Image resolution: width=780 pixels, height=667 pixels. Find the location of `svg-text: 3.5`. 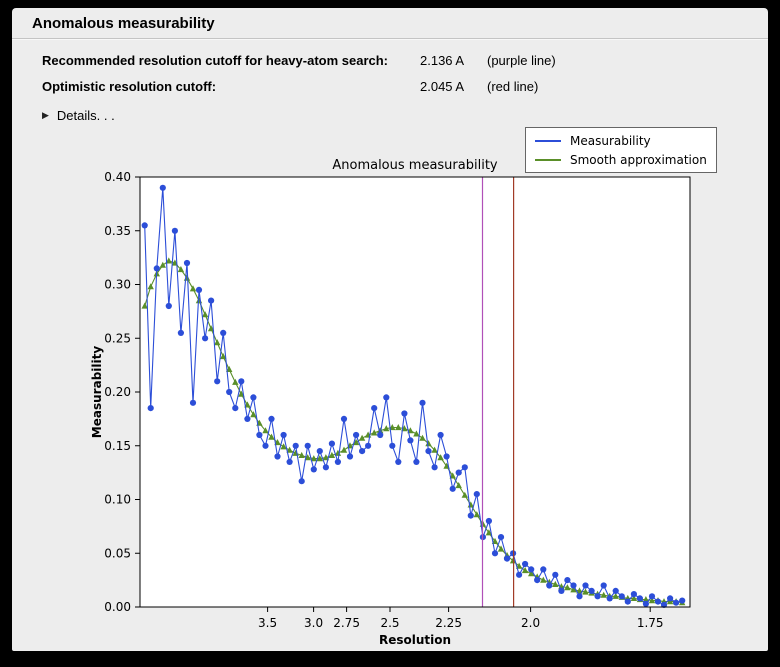

svg-text: 3.5 is located at coordinates (267, 623).